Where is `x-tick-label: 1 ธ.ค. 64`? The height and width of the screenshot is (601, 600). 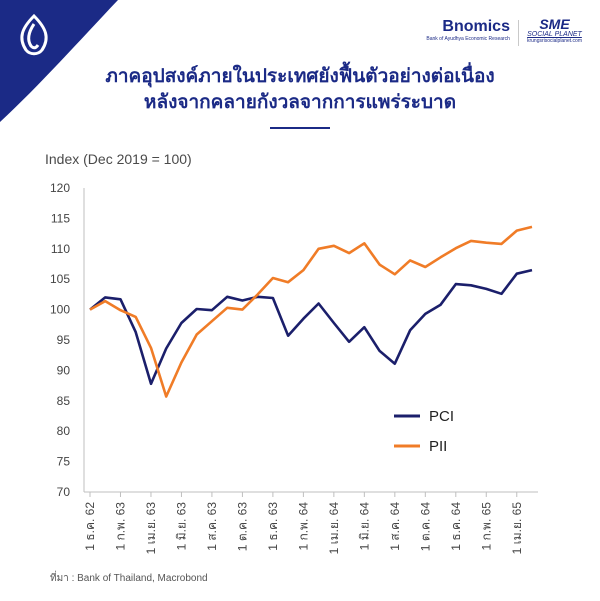
x-tick-label: 1 ธ.ค. 64 is located at coordinates (456, 526).